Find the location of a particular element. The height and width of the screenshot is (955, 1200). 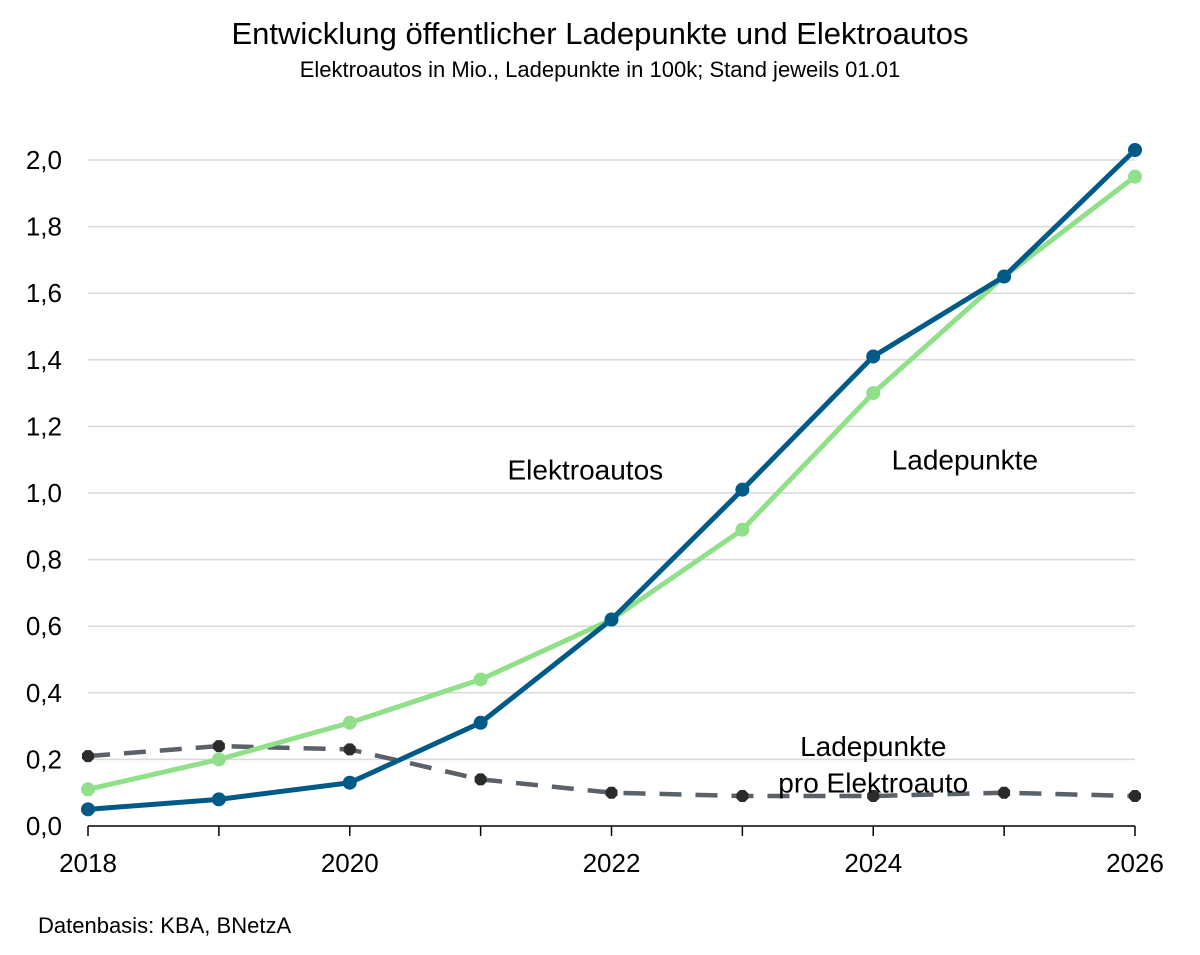

y-tick-label: 1,0 is located at coordinates (44, 493).